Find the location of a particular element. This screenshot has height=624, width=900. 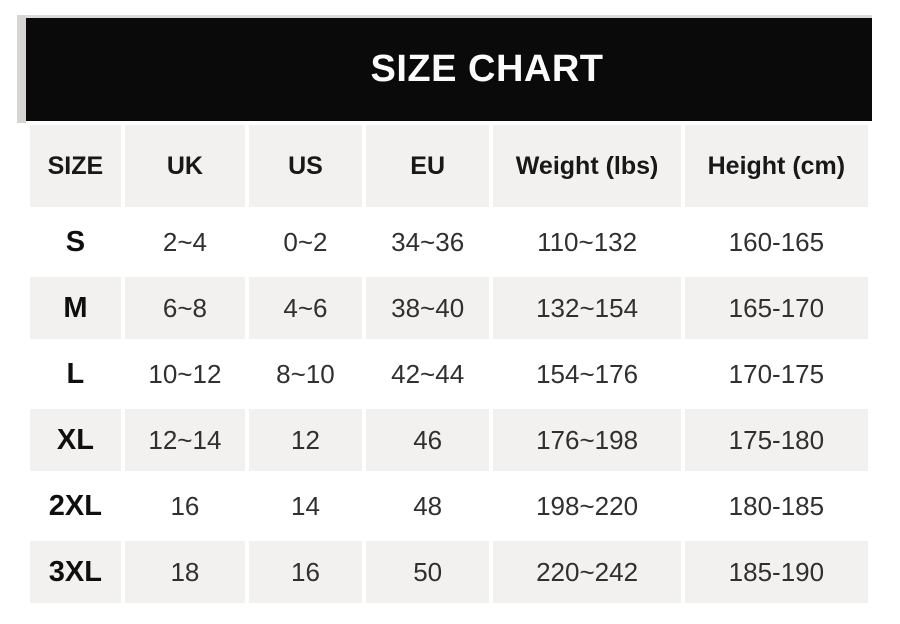

height-cell: 180-185 is located at coordinates (776, 506).